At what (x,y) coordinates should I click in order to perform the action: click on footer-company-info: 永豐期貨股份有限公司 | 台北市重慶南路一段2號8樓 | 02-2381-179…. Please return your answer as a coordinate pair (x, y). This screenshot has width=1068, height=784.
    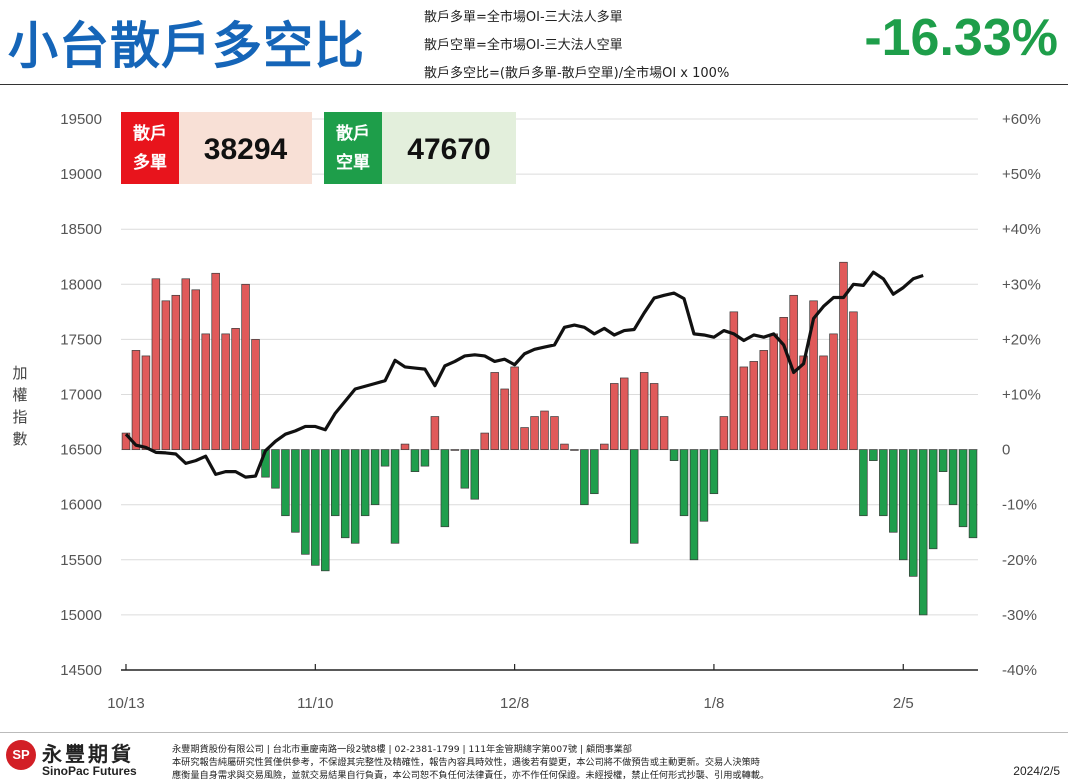
    Looking at the image, I should click on (402, 749).